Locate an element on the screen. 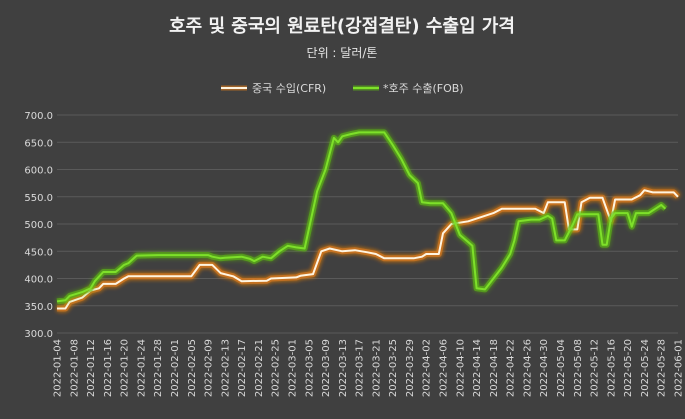  x-tick-label: 2022-03-05 is located at coordinates (309, 368).